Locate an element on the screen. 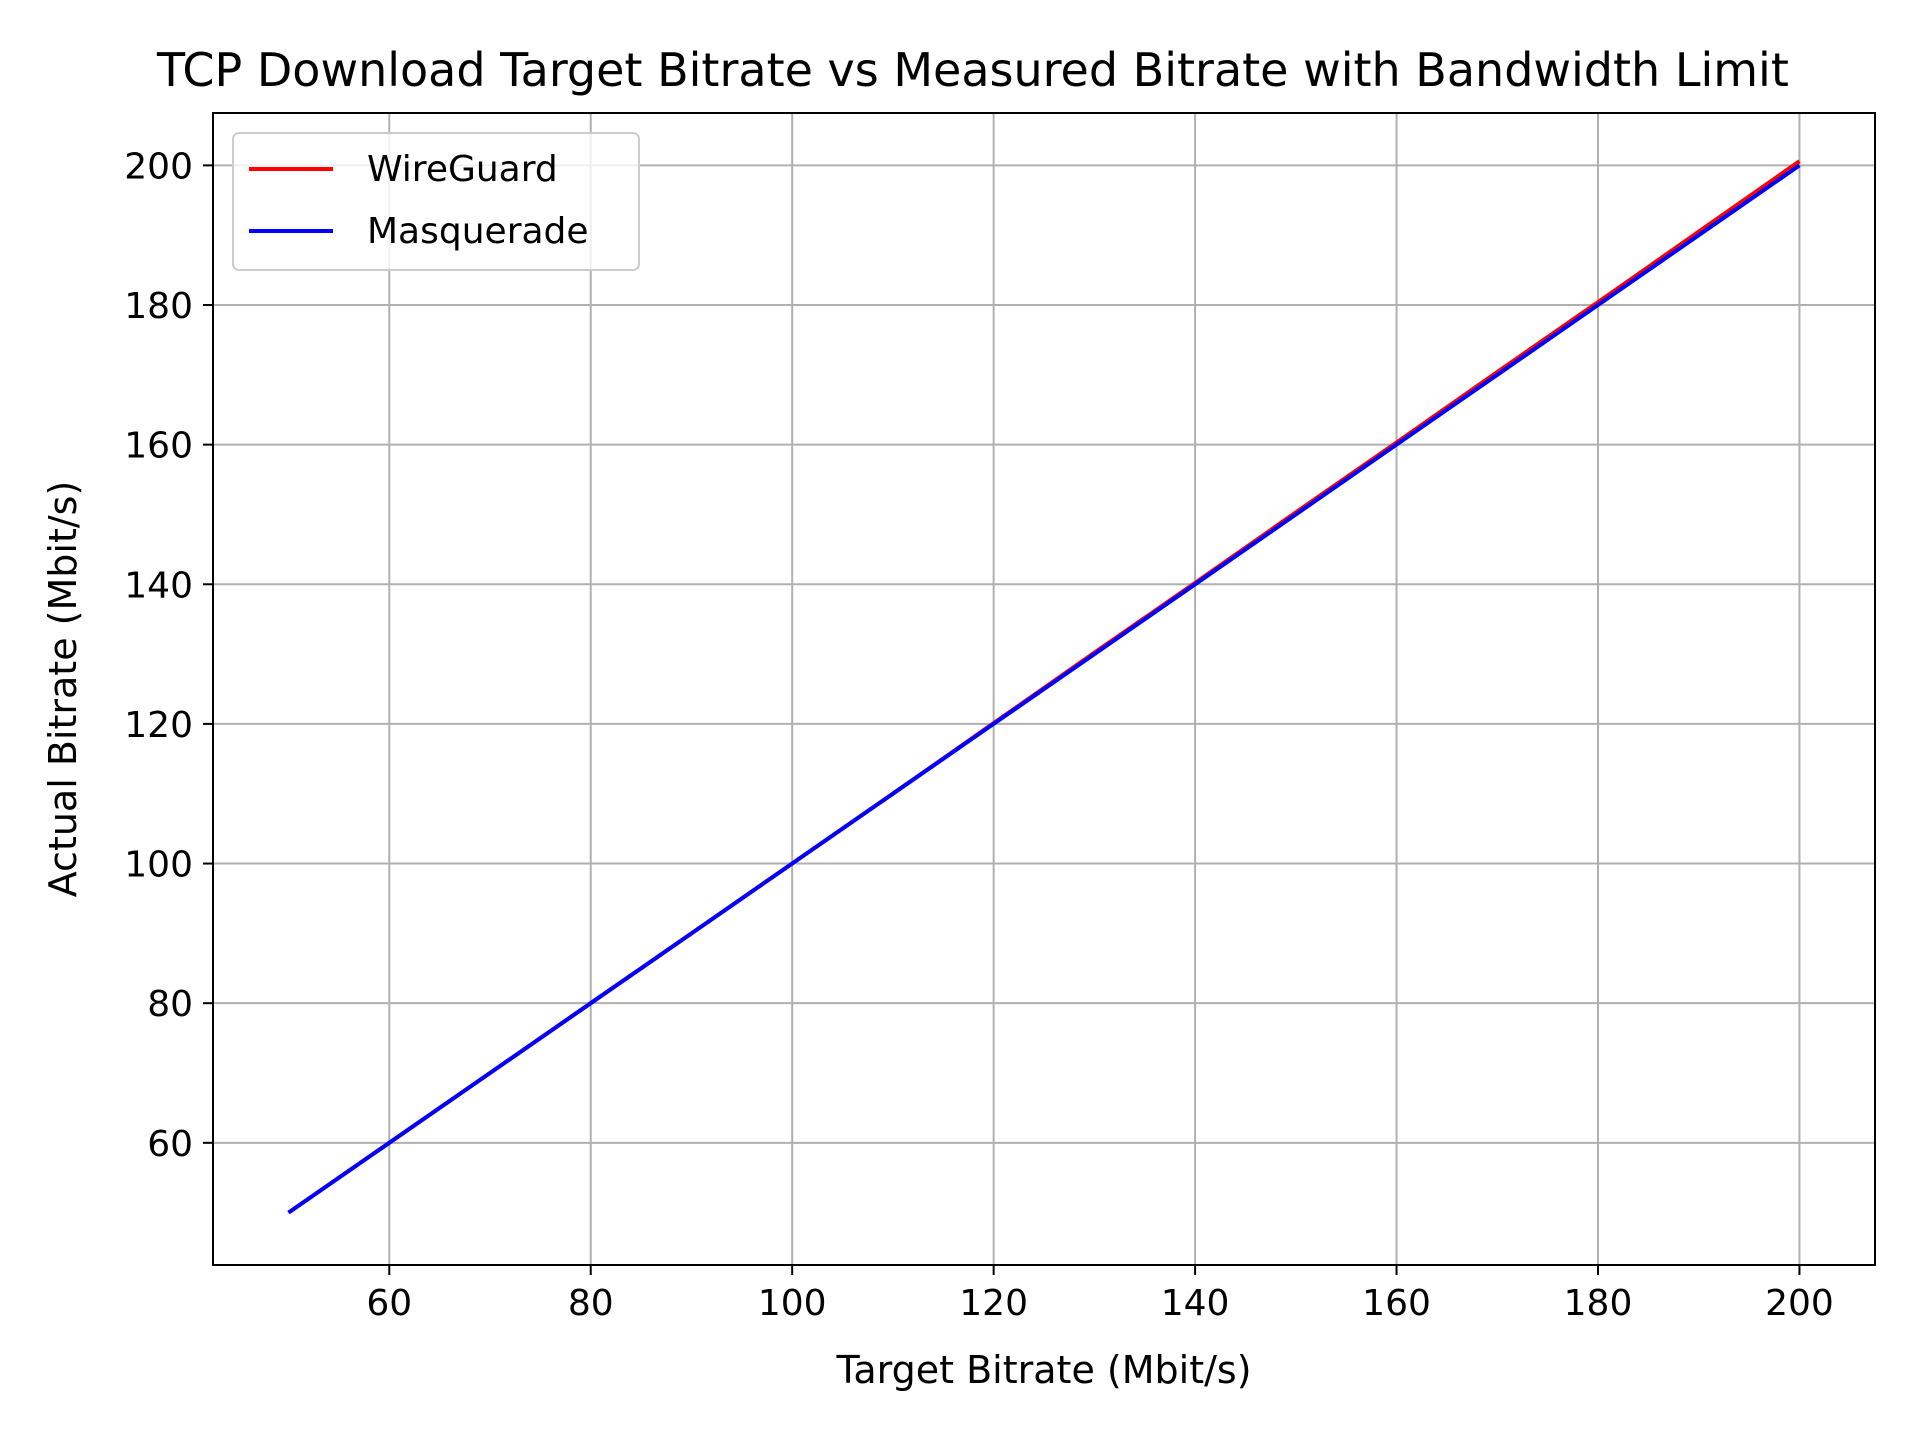 The image size is (1920, 1440). x-tick-label: 60 is located at coordinates (389, 1303).